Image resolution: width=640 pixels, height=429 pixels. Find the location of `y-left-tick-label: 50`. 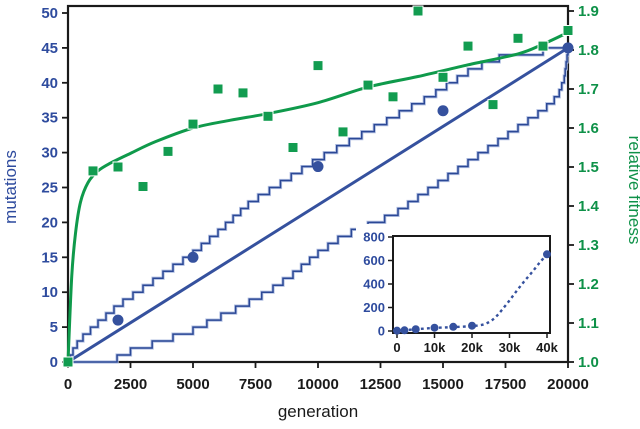

y-left-tick-label: 50 is located at coordinates (49, 13).